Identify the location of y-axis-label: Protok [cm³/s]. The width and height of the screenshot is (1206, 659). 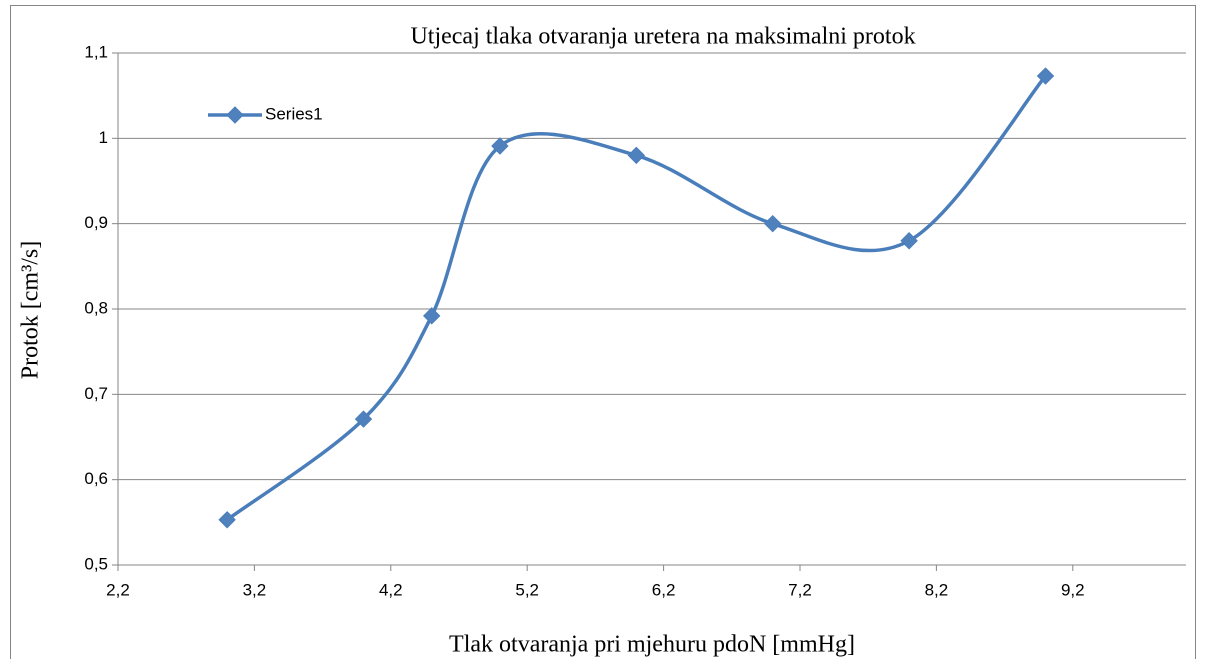
(31, 310).